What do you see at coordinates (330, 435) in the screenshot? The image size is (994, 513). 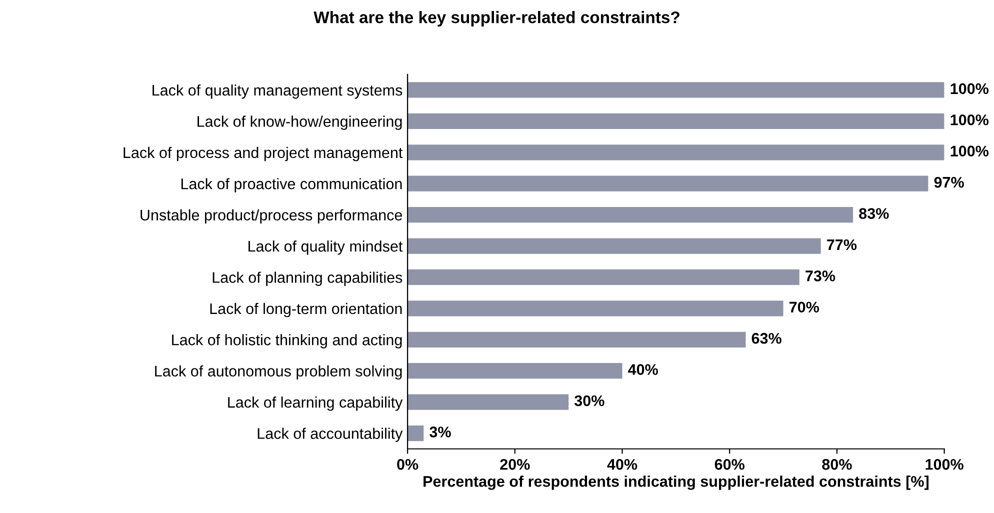 I see `y-tick-label: Lack of accountability` at bounding box center [330, 435].